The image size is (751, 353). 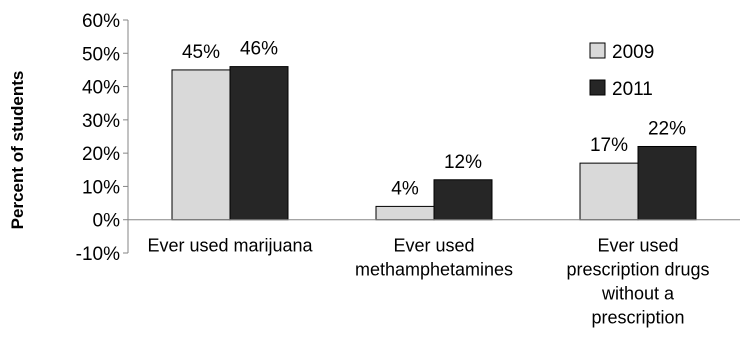 What do you see at coordinates (405, 188) in the screenshot?
I see `data-label-2009-1: 4%` at bounding box center [405, 188].